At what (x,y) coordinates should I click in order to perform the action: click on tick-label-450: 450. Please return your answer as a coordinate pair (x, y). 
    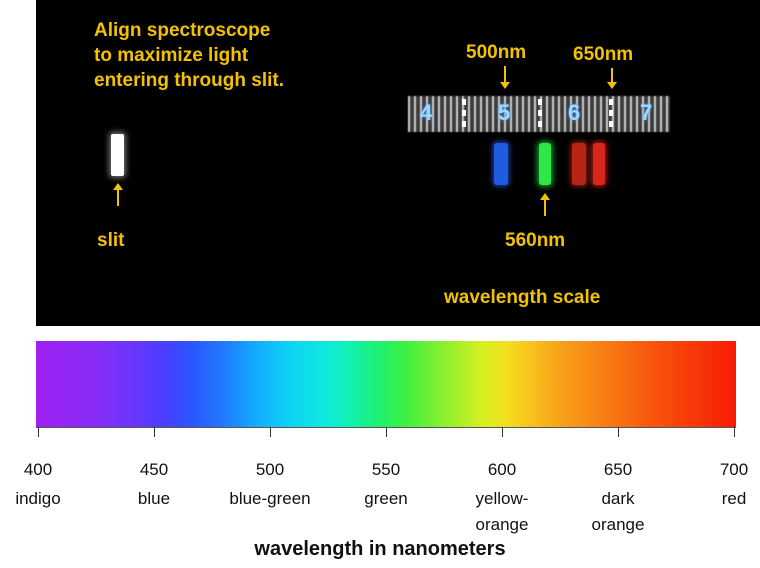
    Looking at the image, I should click on (154, 469).